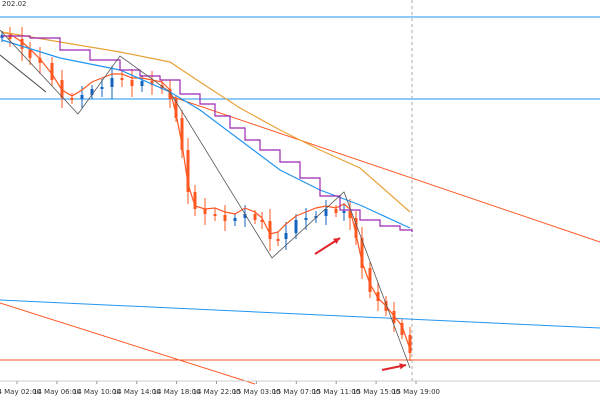 The height and width of the screenshot is (400, 600). Describe the element at coordinates (20, 392) in the screenshot. I see `x-tick-label: 14 May 02:00` at that location.